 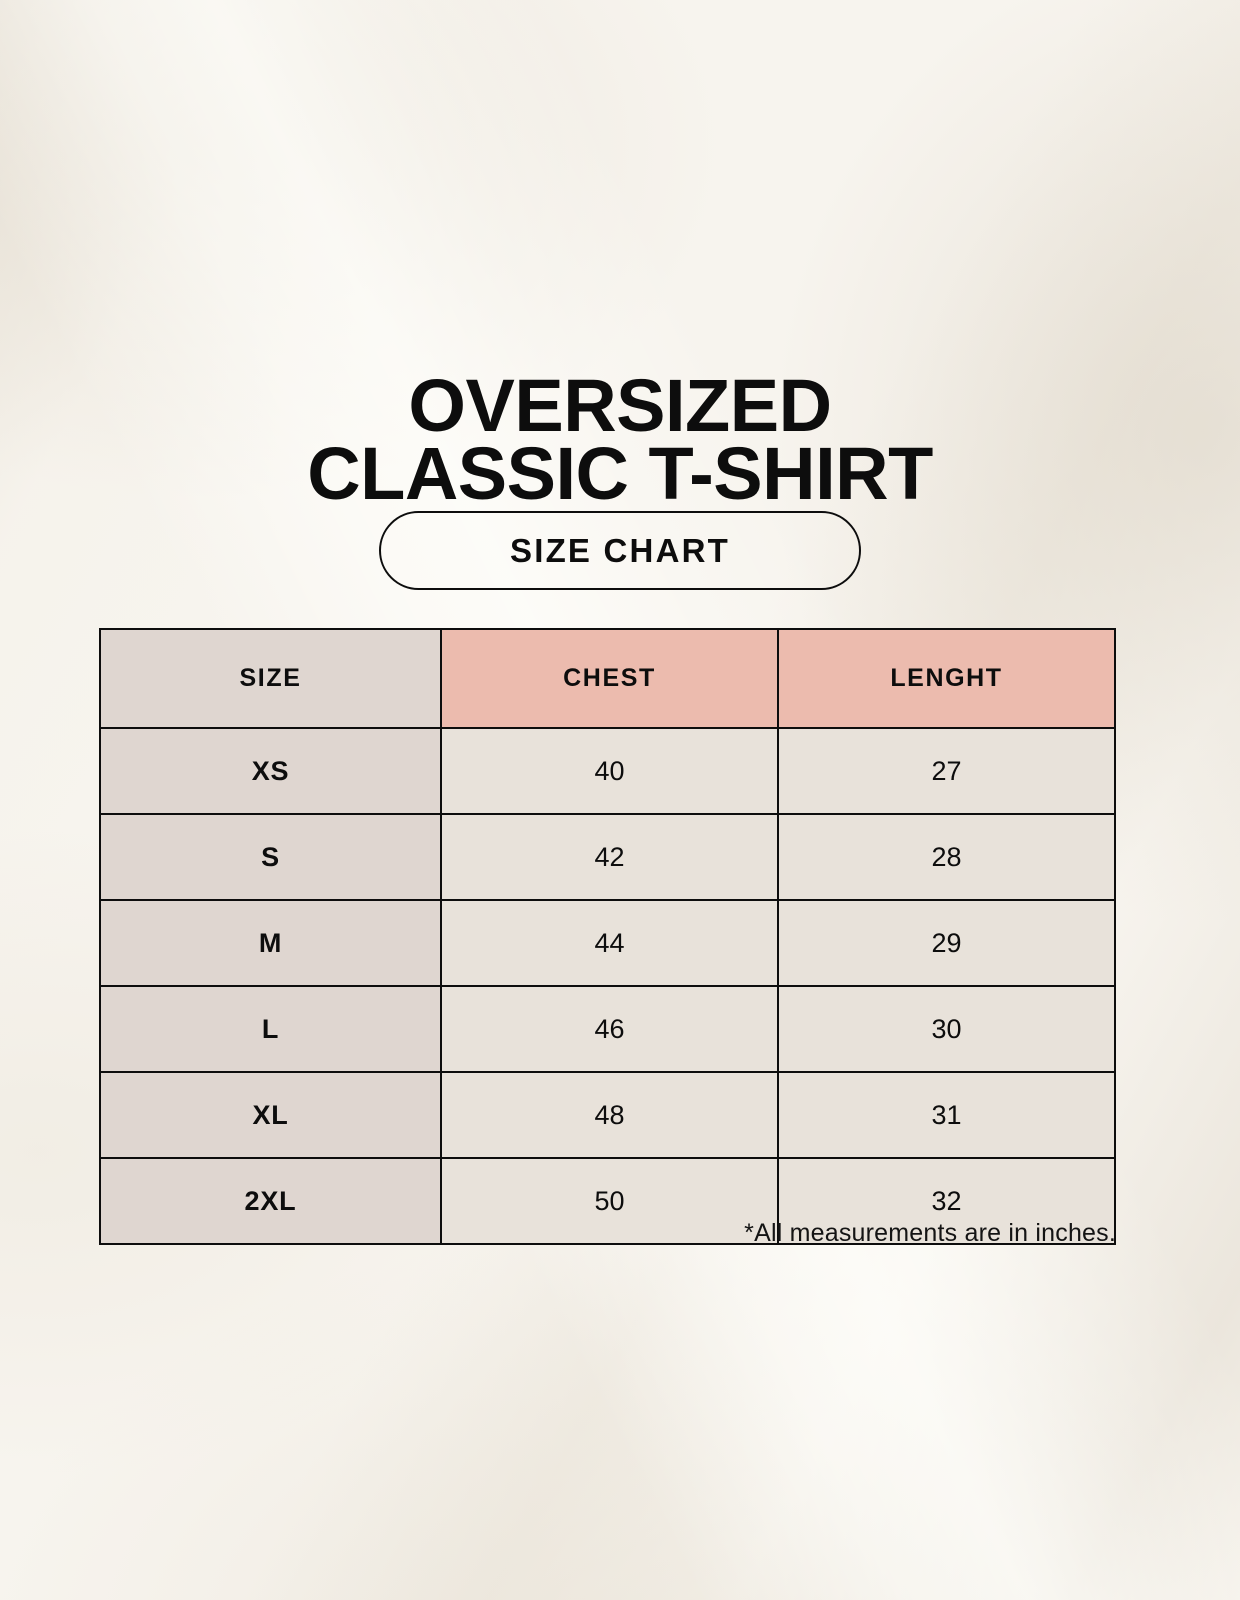 I want to click on cell-length: 27, so click(x=946, y=771).